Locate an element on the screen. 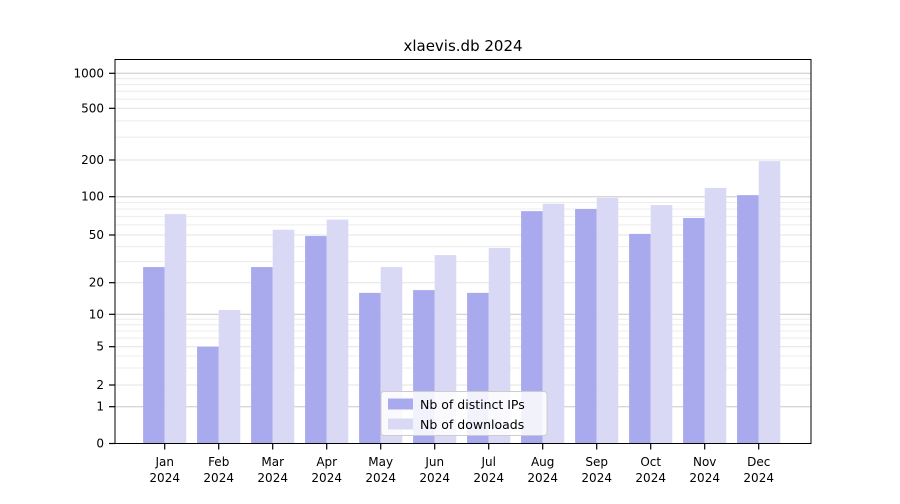  legend-box is located at coordinates (464, 413).